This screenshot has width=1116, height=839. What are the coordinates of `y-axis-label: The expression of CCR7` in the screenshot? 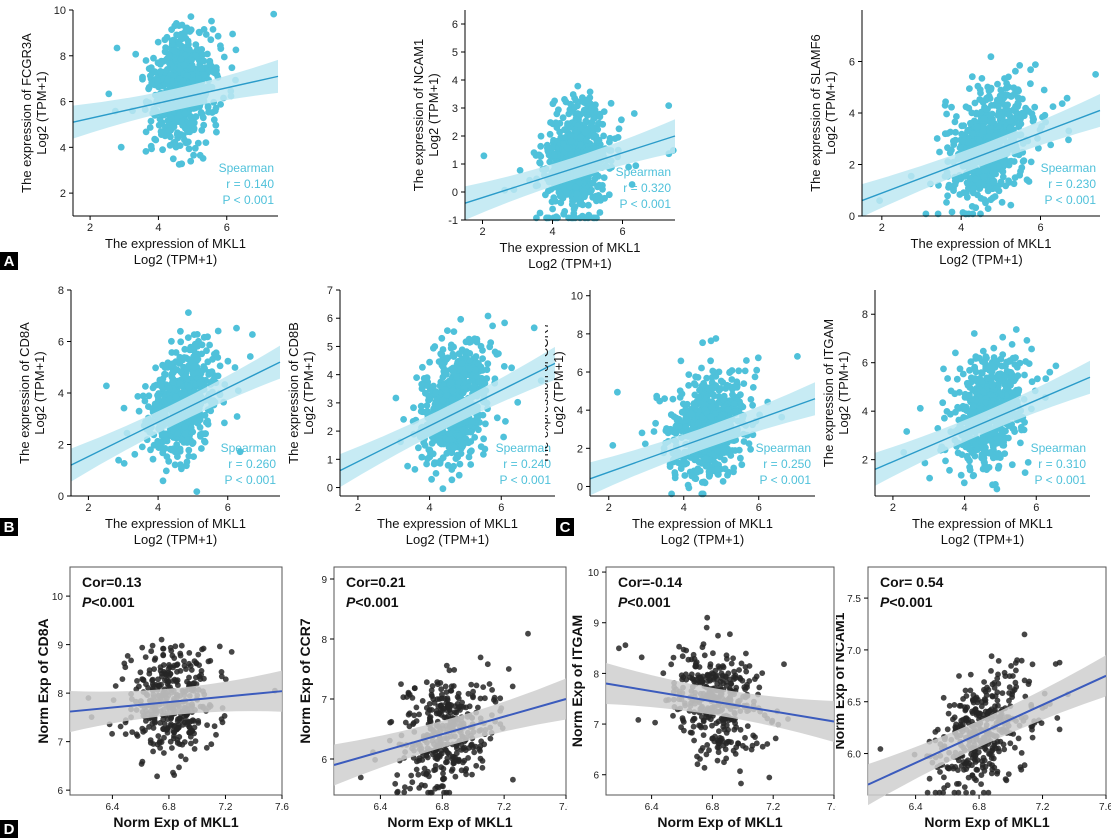 It's located at (548, 393).